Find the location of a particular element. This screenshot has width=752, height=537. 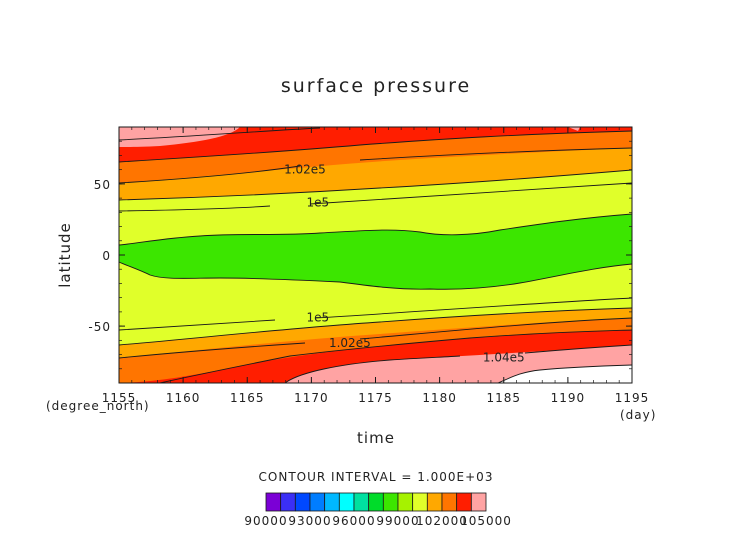

colorbar-tick-label: 96000 is located at coordinates (353, 521).